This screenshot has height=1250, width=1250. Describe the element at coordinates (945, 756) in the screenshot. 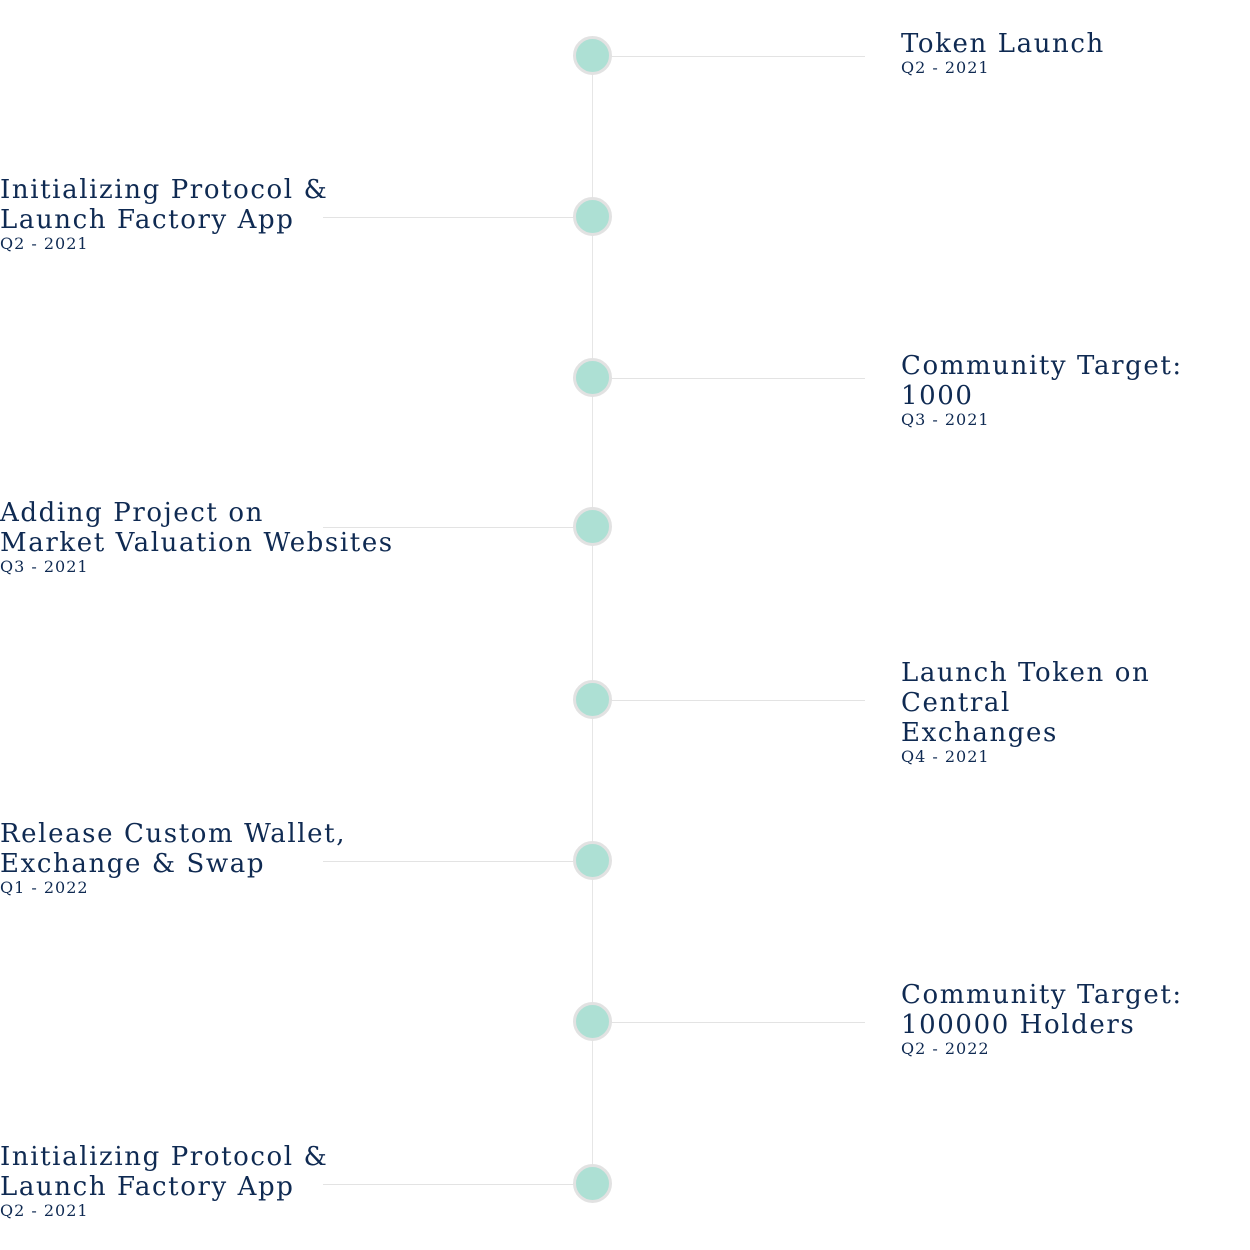

I see `milestone-date: Q4 - 2021` at that location.